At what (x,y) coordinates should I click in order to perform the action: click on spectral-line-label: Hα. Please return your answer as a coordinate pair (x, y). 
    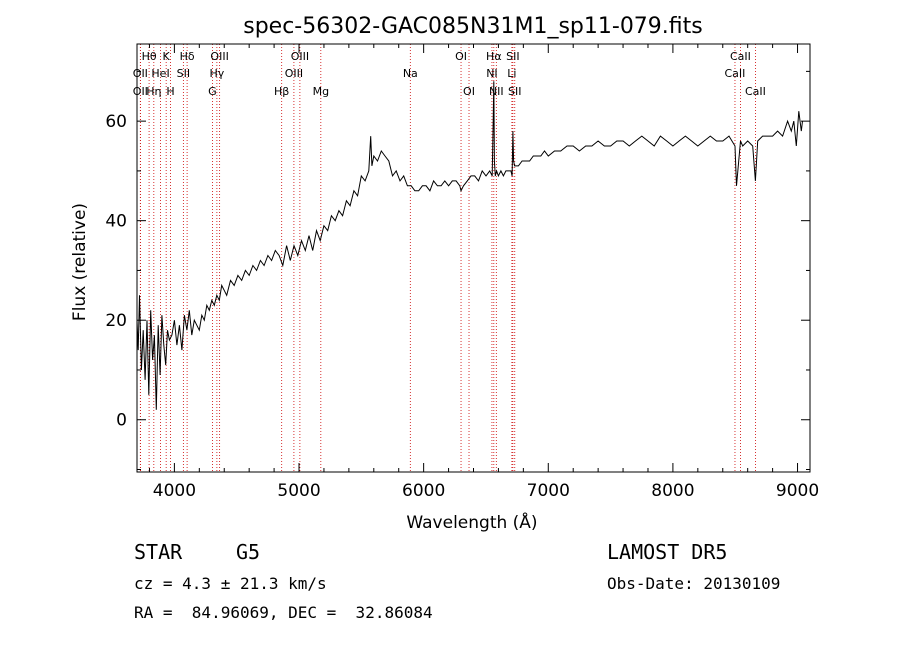
    Looking at the image, I should click on (494, 56).